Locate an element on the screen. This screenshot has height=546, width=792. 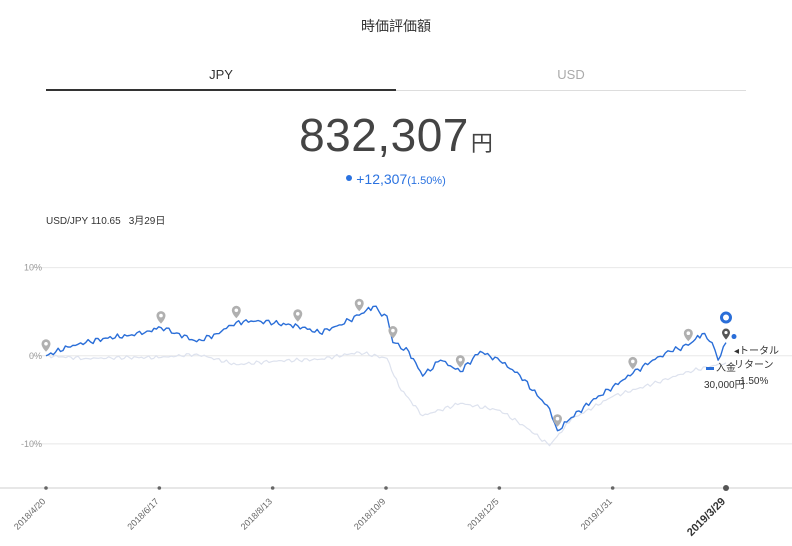
change-amount: +12,307 is located at coordinates (382, 179).